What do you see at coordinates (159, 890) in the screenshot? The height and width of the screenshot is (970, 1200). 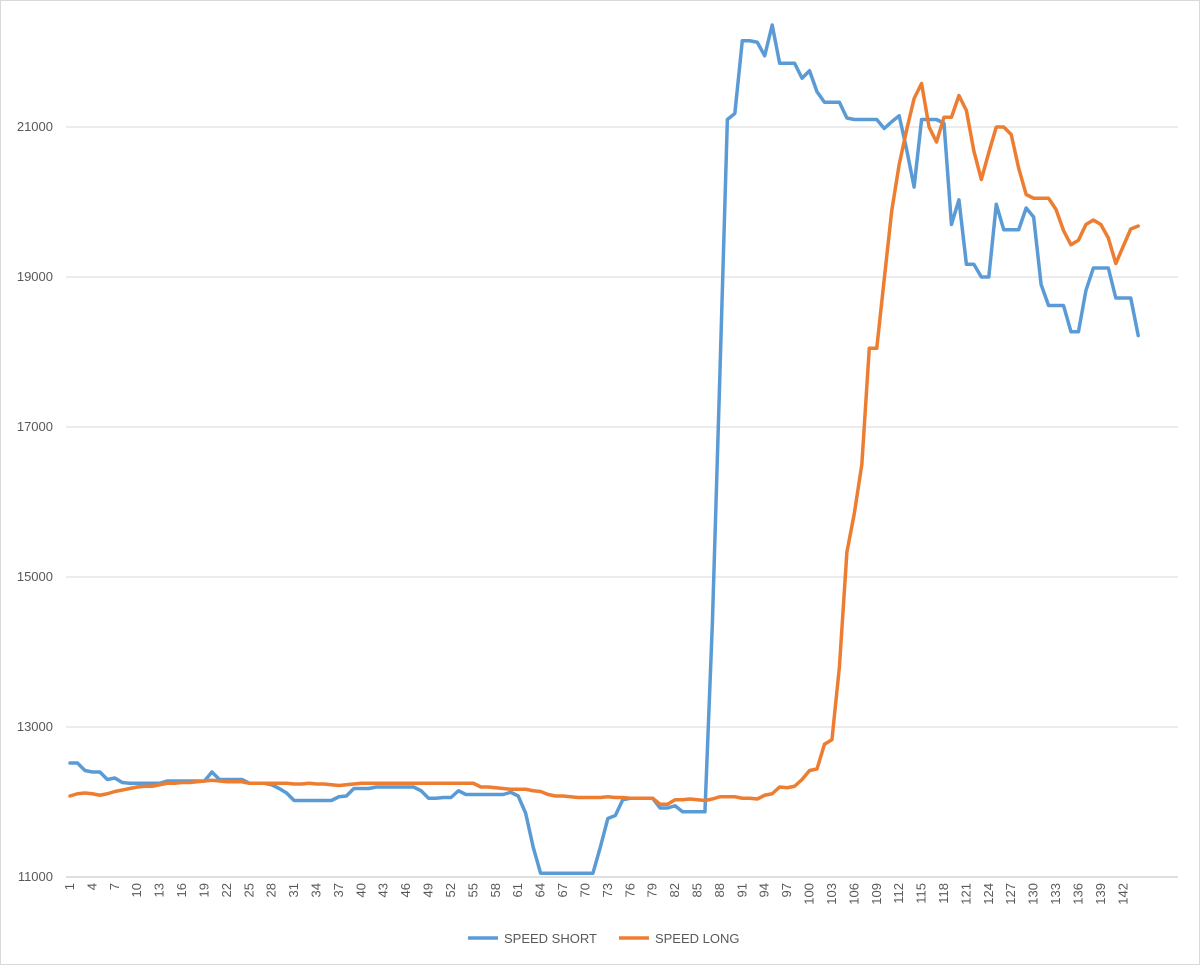 I see `x-tick-label: 13` at bounding box center [159, 890].